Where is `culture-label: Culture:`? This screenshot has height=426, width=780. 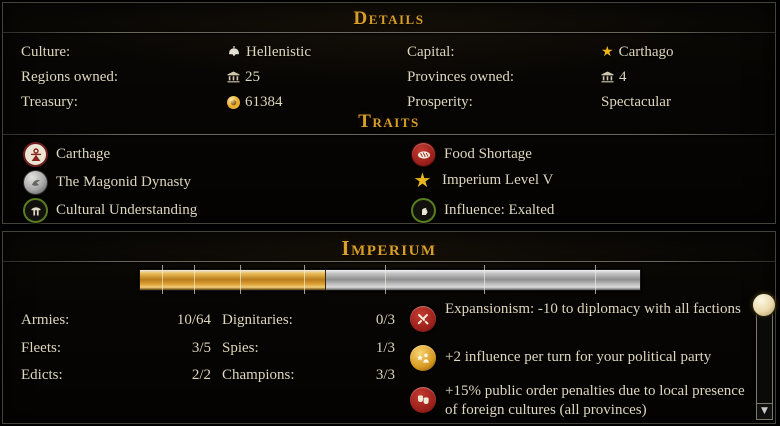 culture-label: Culture: is located at coordinates (46, 52).